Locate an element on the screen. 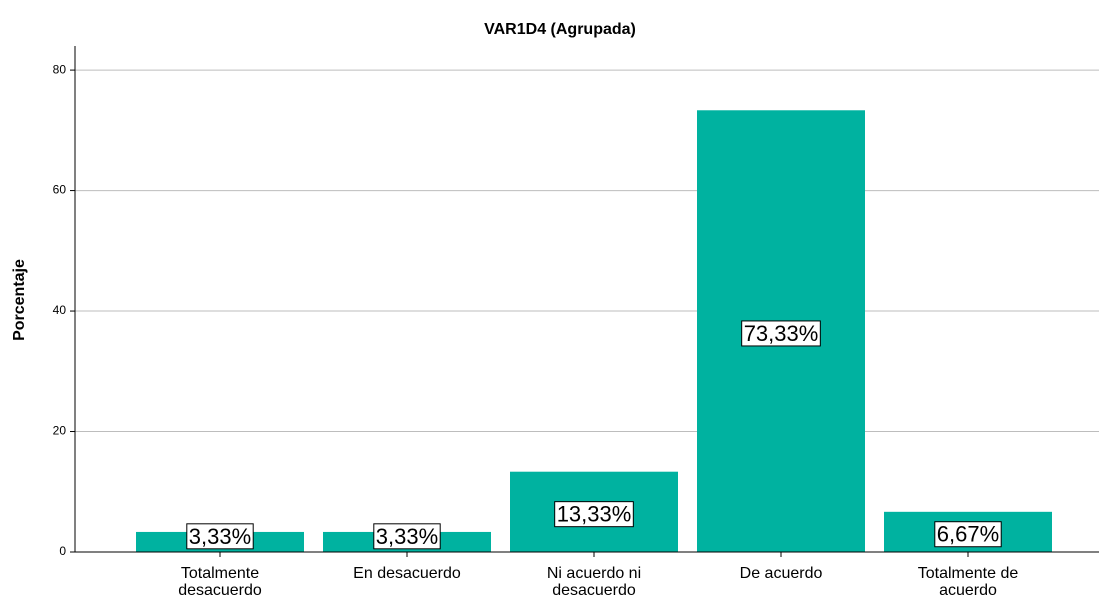 This screenshot has height=604, width=1099. value-label: 73,33% is located at coordinates (781, 333).